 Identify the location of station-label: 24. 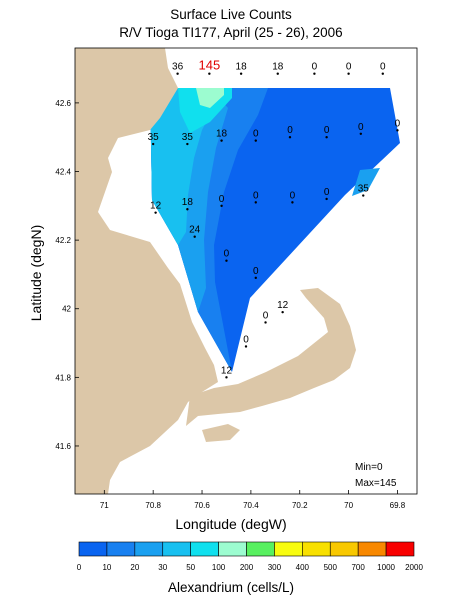
(195, 230).